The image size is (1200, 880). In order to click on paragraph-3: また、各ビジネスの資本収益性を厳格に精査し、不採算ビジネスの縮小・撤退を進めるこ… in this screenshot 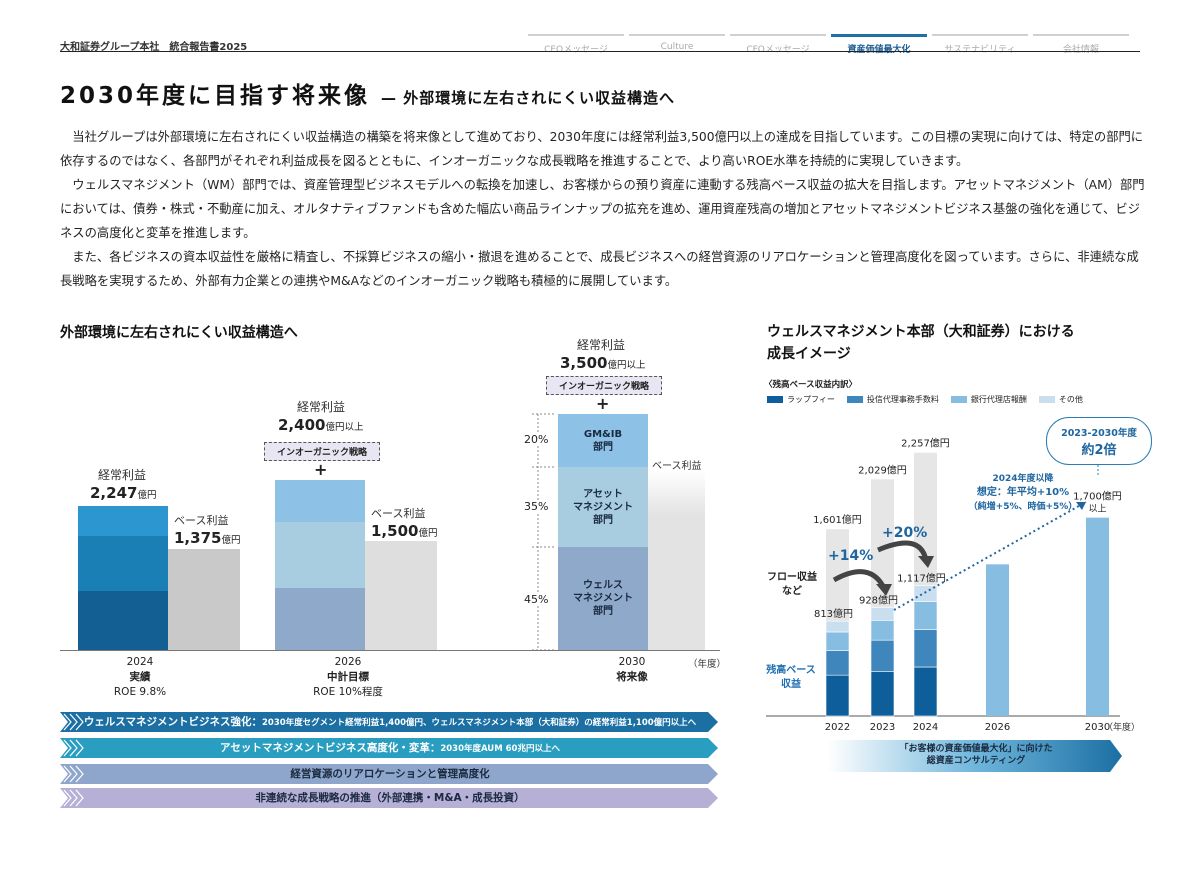, I will do `click(599, 269)`.